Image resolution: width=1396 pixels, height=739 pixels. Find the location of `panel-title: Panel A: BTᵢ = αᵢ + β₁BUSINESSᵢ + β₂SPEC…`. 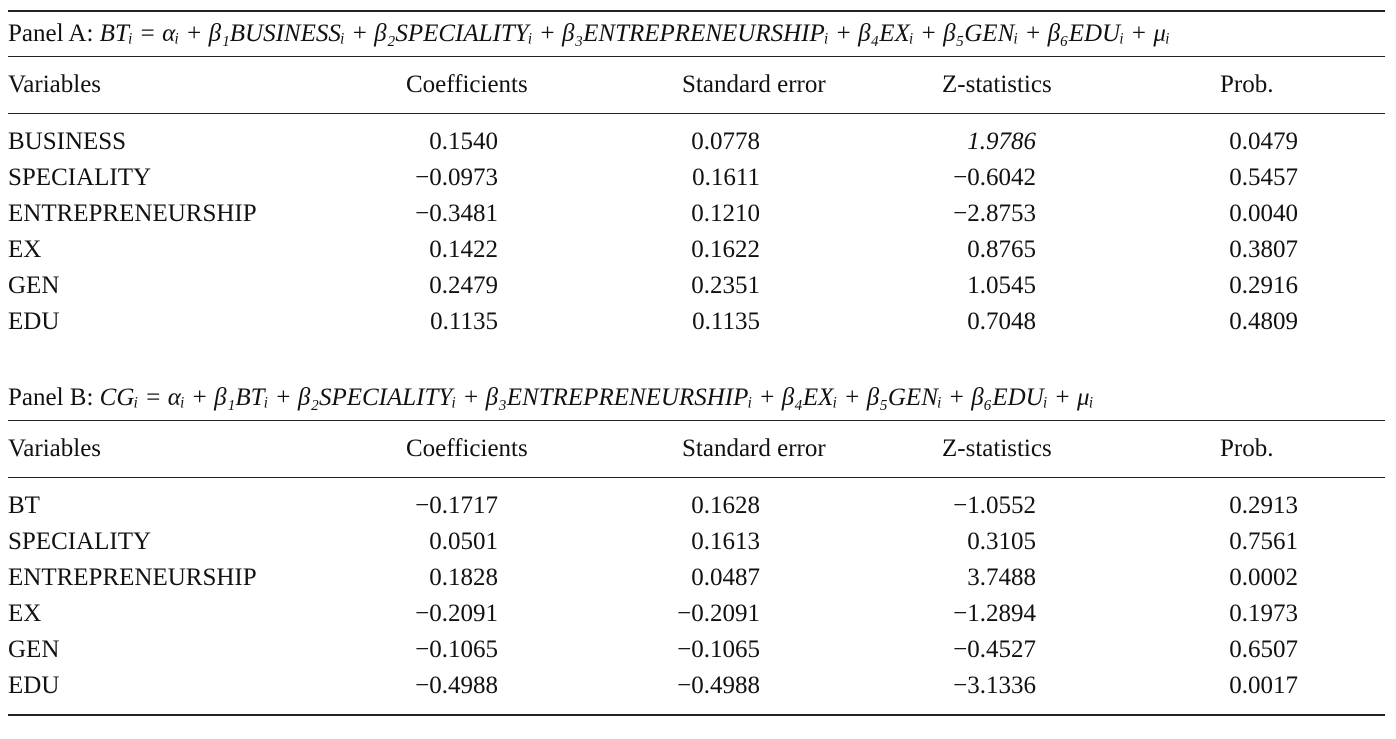

panel-title: Panel A: BTᵢ = αᵢ + β₁BUSINESSᵢ + β₂SPEC… is located at coordinates (696, 34).